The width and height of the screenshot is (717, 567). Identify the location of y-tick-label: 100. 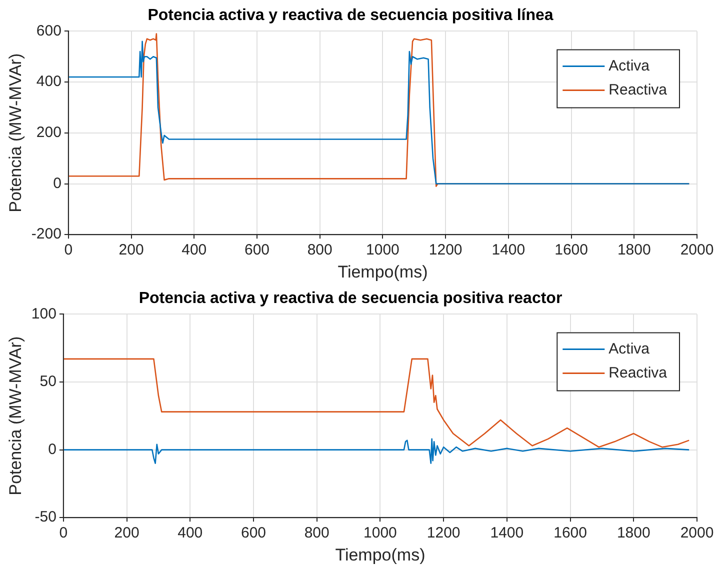
(43, 313).